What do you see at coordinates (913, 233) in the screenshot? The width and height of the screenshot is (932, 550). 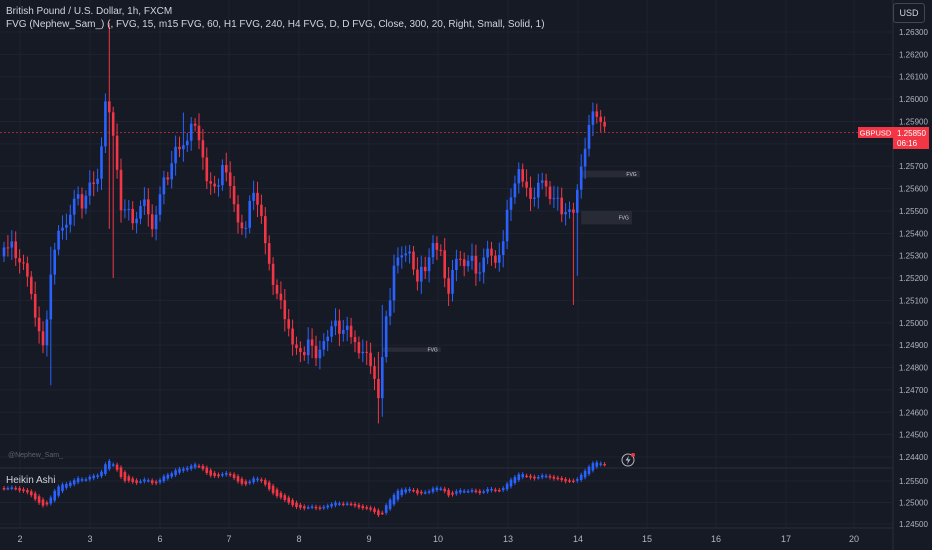 I see `price-tick-label: 1.25400` at bounding box center [913, 233].